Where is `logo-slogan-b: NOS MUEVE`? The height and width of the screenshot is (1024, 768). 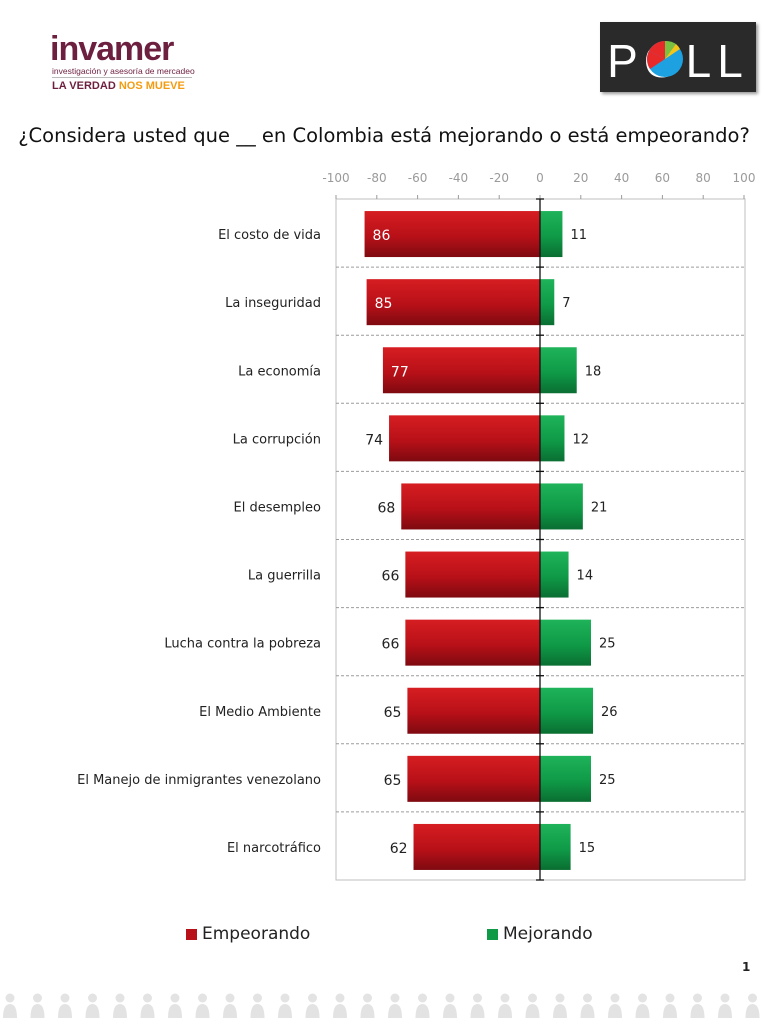
logo-slogan-b: NOS MUEVE is located at coordinates (151, 86).